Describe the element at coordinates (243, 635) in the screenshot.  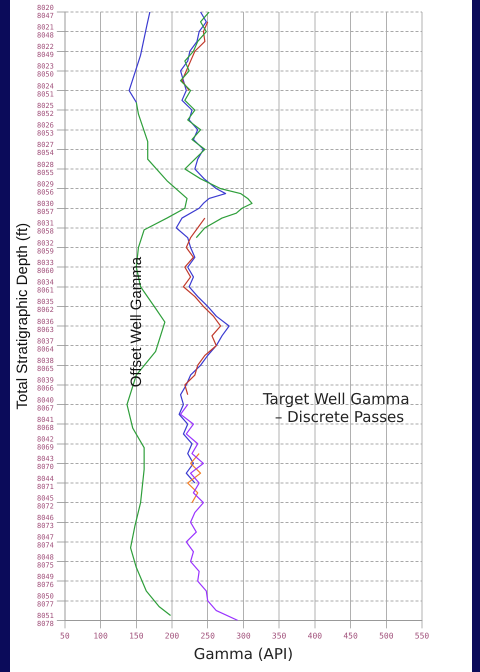
I see `x-tick-label: 300` at that location.